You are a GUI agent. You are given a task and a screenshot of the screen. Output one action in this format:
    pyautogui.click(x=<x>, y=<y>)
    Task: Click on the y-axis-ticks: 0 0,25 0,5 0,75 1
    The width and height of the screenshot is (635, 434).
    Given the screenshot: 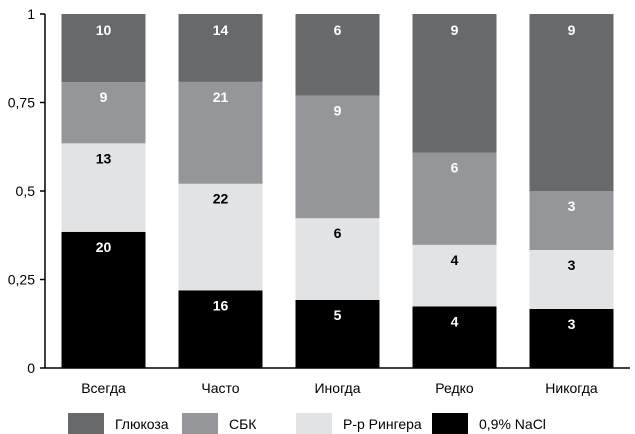 What is the action you would take?
    pyautogui.click(x=26, y=191)
    